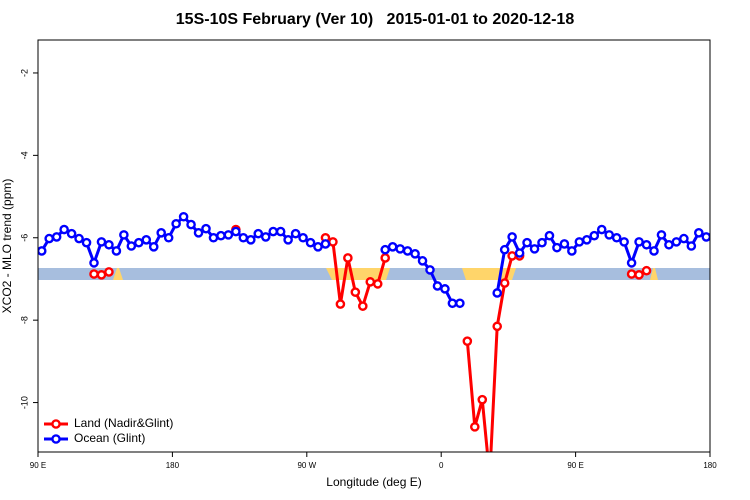 The image size is (750, 500). Describe the element at coordinates (24, 238) in the screenshot. I see `y-tick-label: -6` at that location.